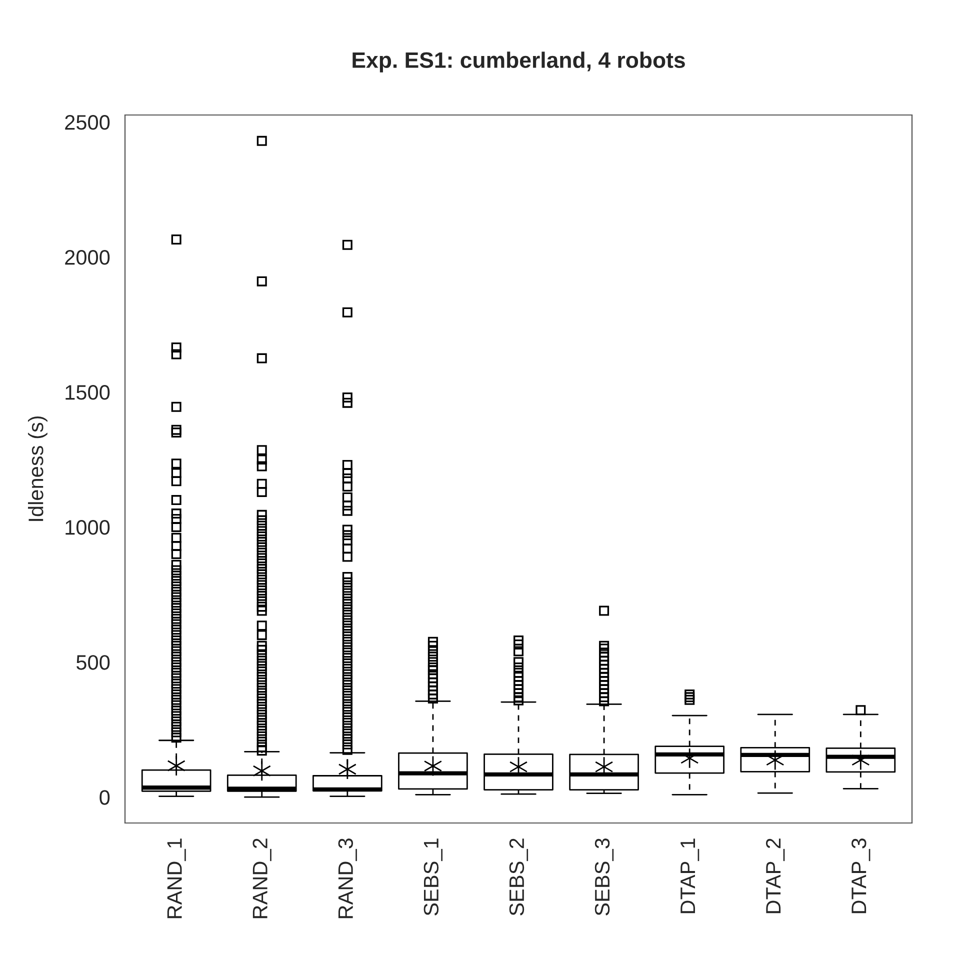  Describe the element at coordinates (861, 876) in the screenshot. I see `x-tick-label: DTAP_3` at that location.